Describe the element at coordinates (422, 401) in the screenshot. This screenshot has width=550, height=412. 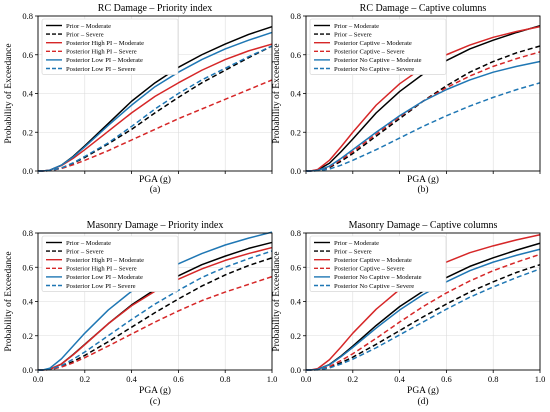
I see `panel-sublabel: (d)` at that location.